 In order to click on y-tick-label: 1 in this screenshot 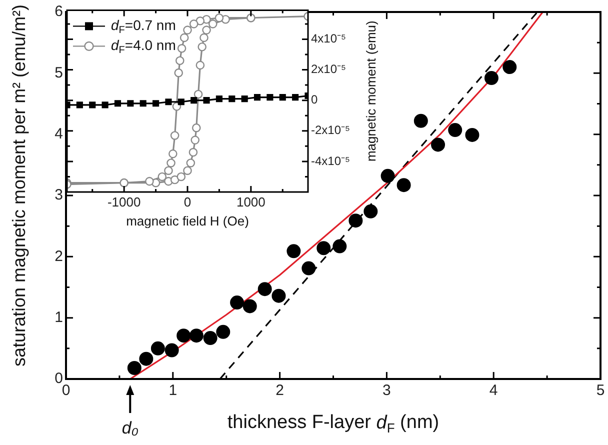, I will do `click(58, 317)`.